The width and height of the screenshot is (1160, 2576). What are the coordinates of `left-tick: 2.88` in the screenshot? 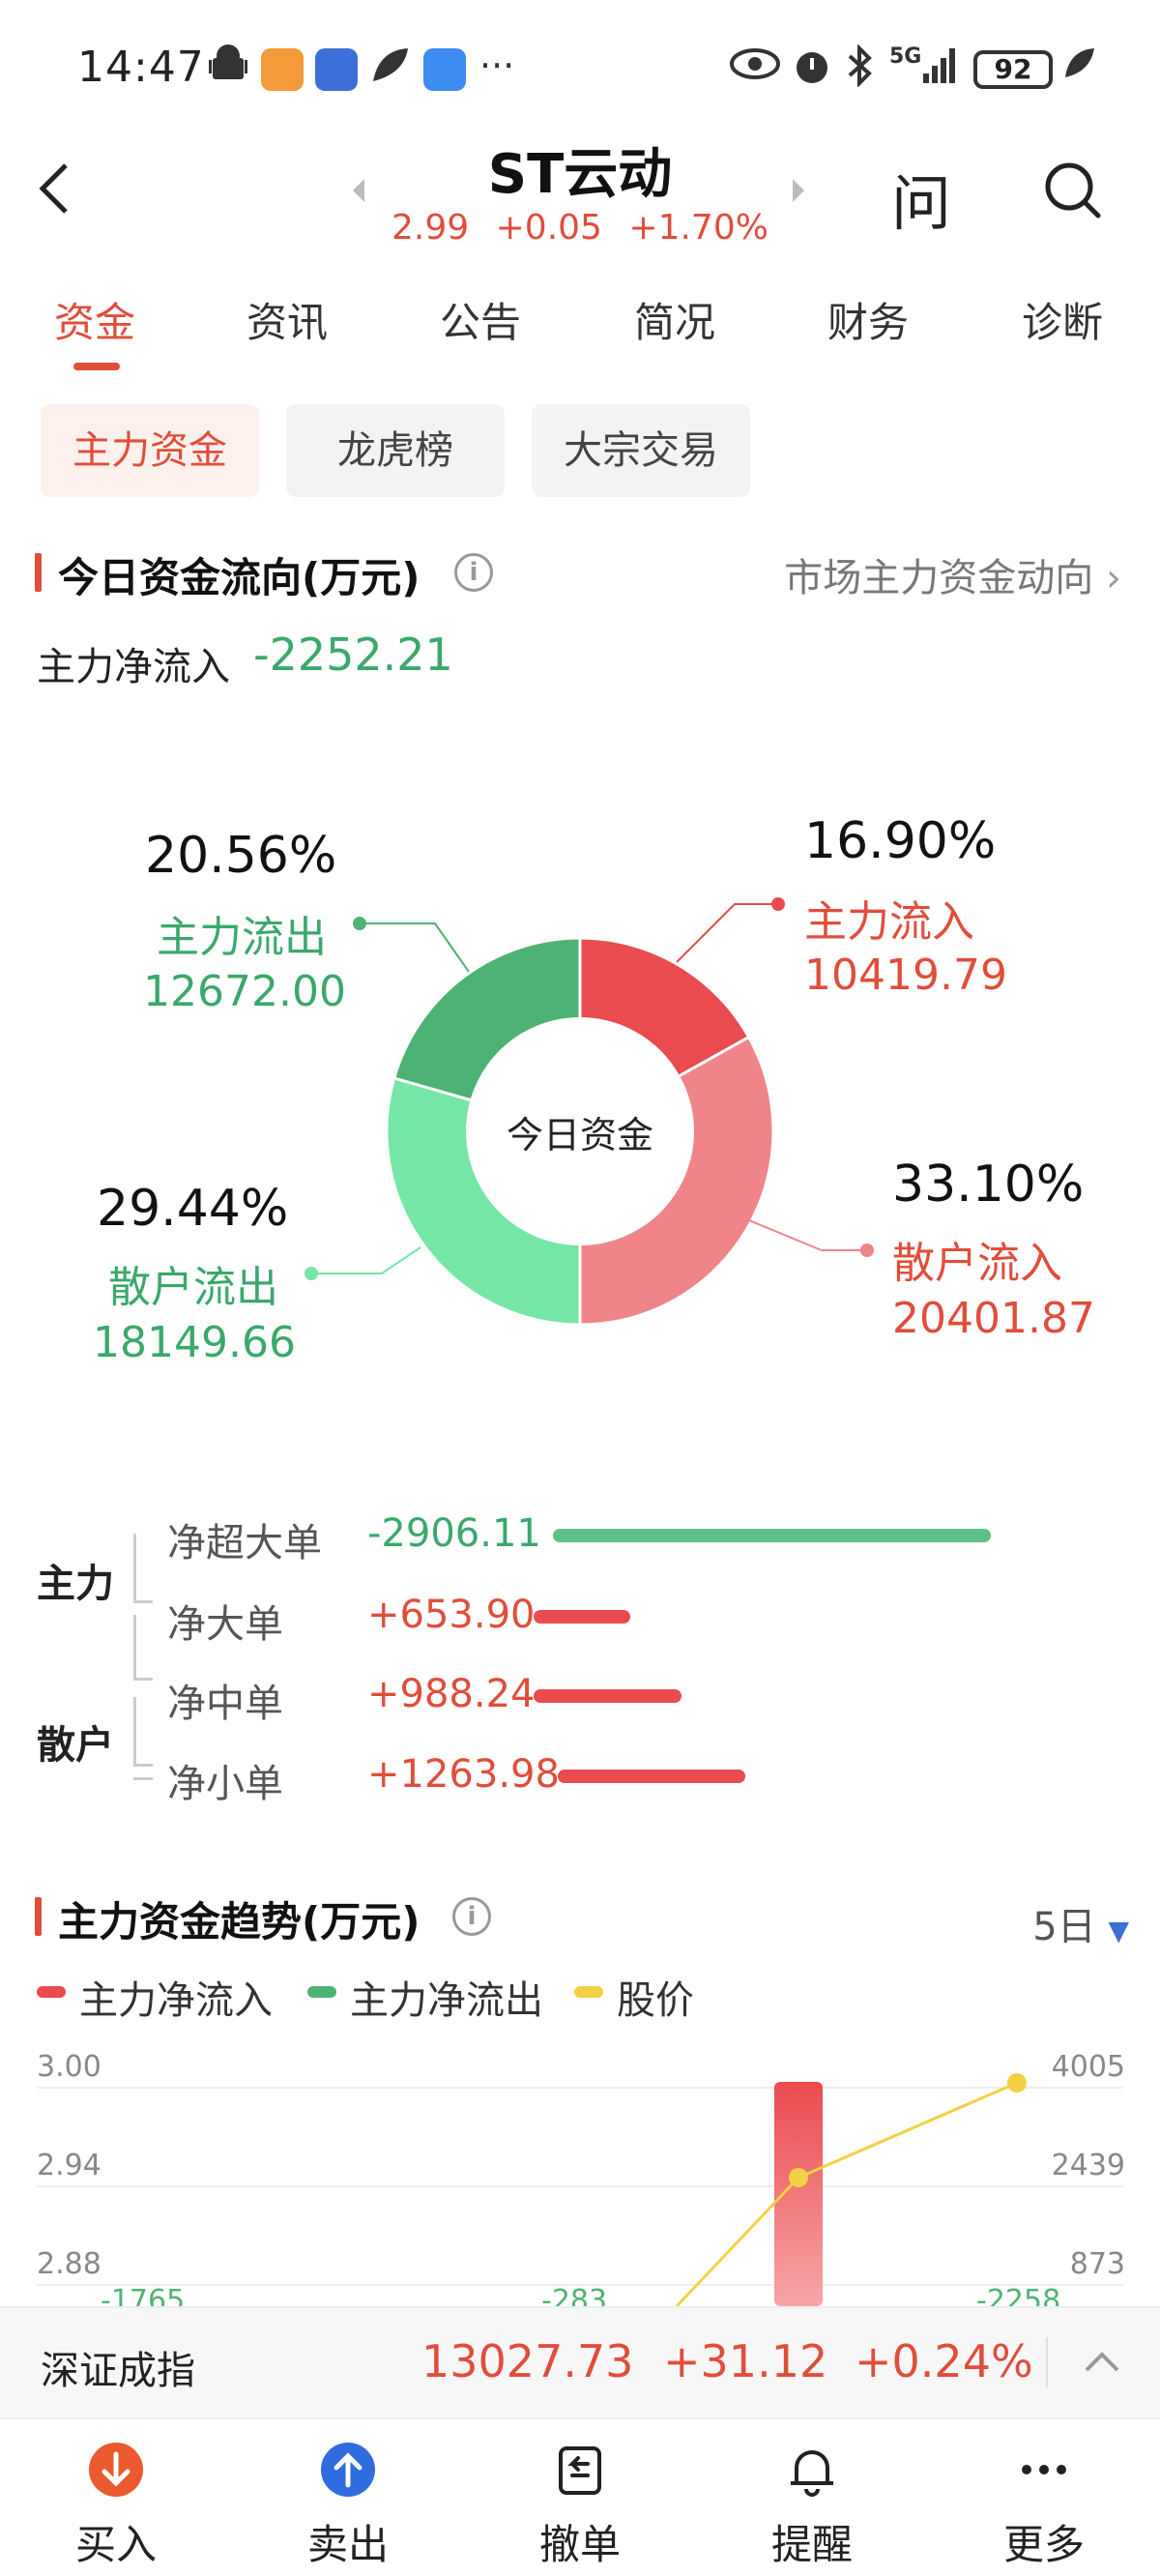 It's located at (69, 2264).